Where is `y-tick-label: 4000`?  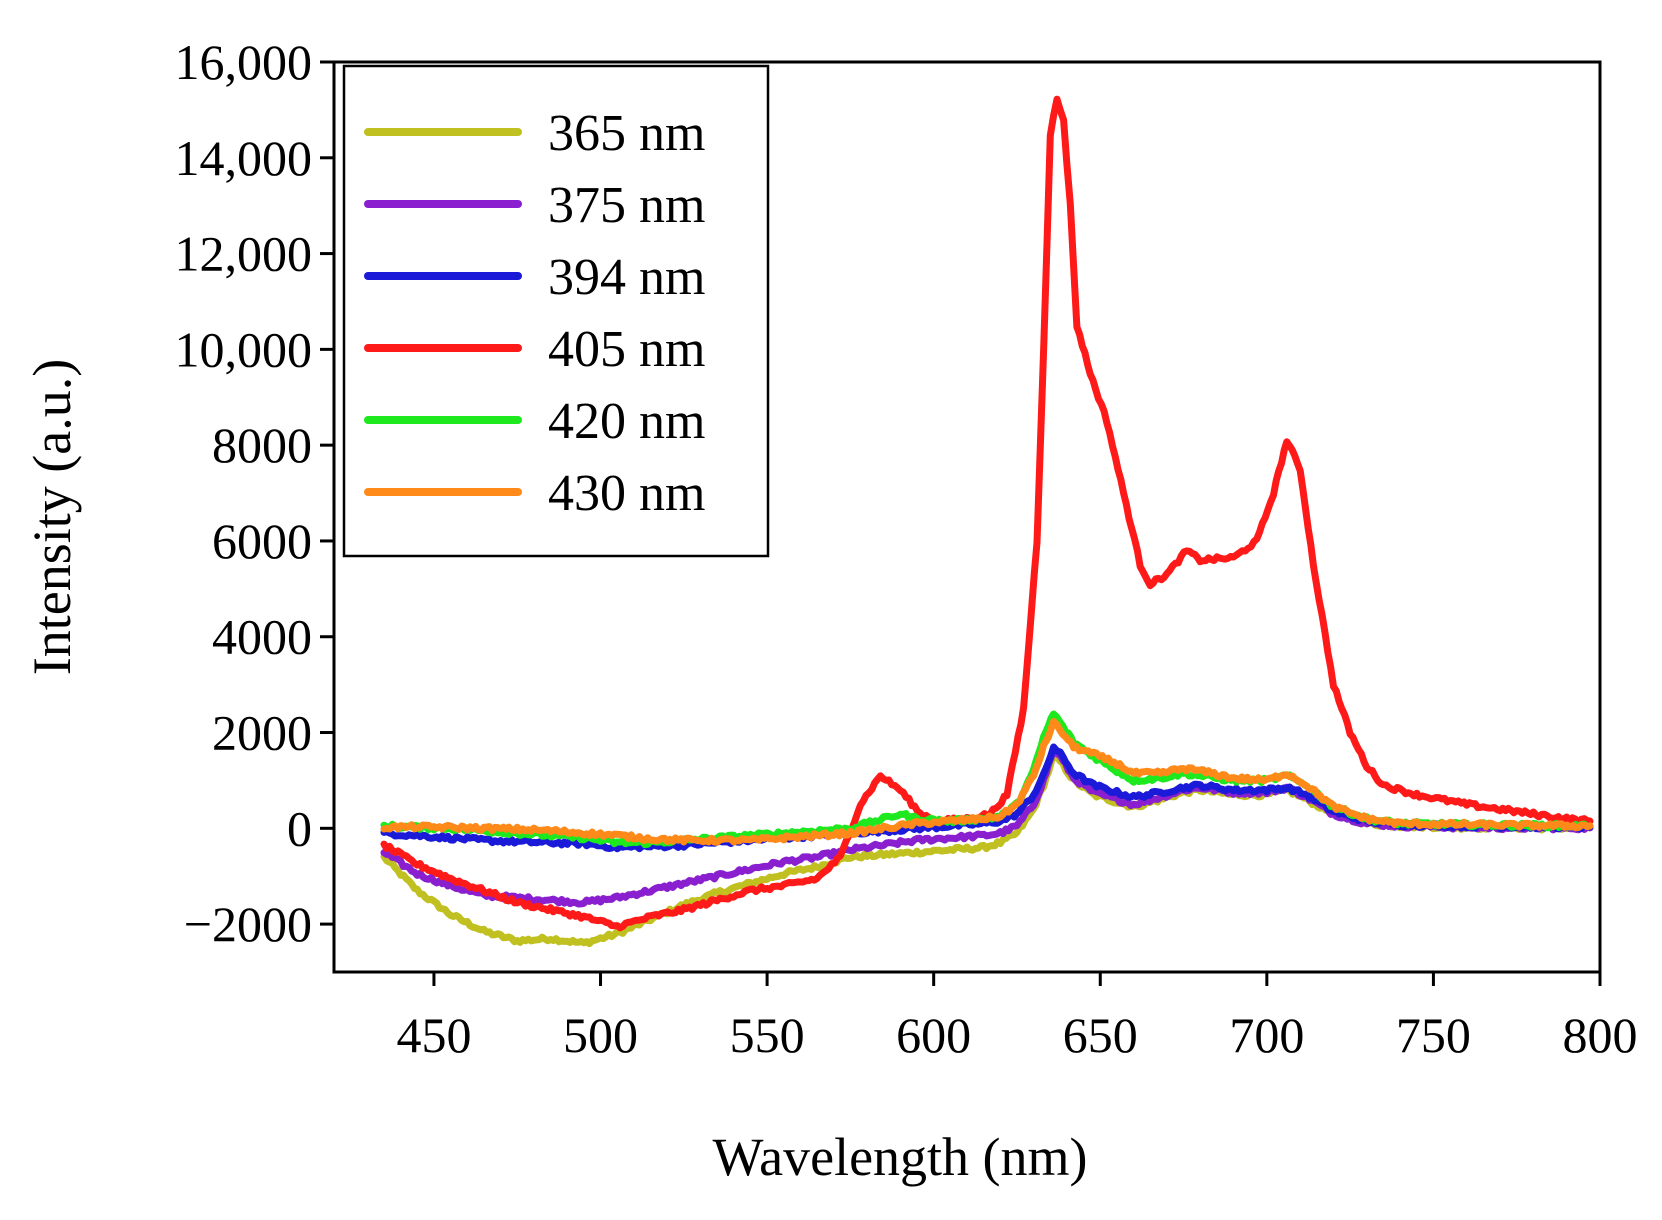
y-tick-label: 4000 is located at coordinates (262, 637).